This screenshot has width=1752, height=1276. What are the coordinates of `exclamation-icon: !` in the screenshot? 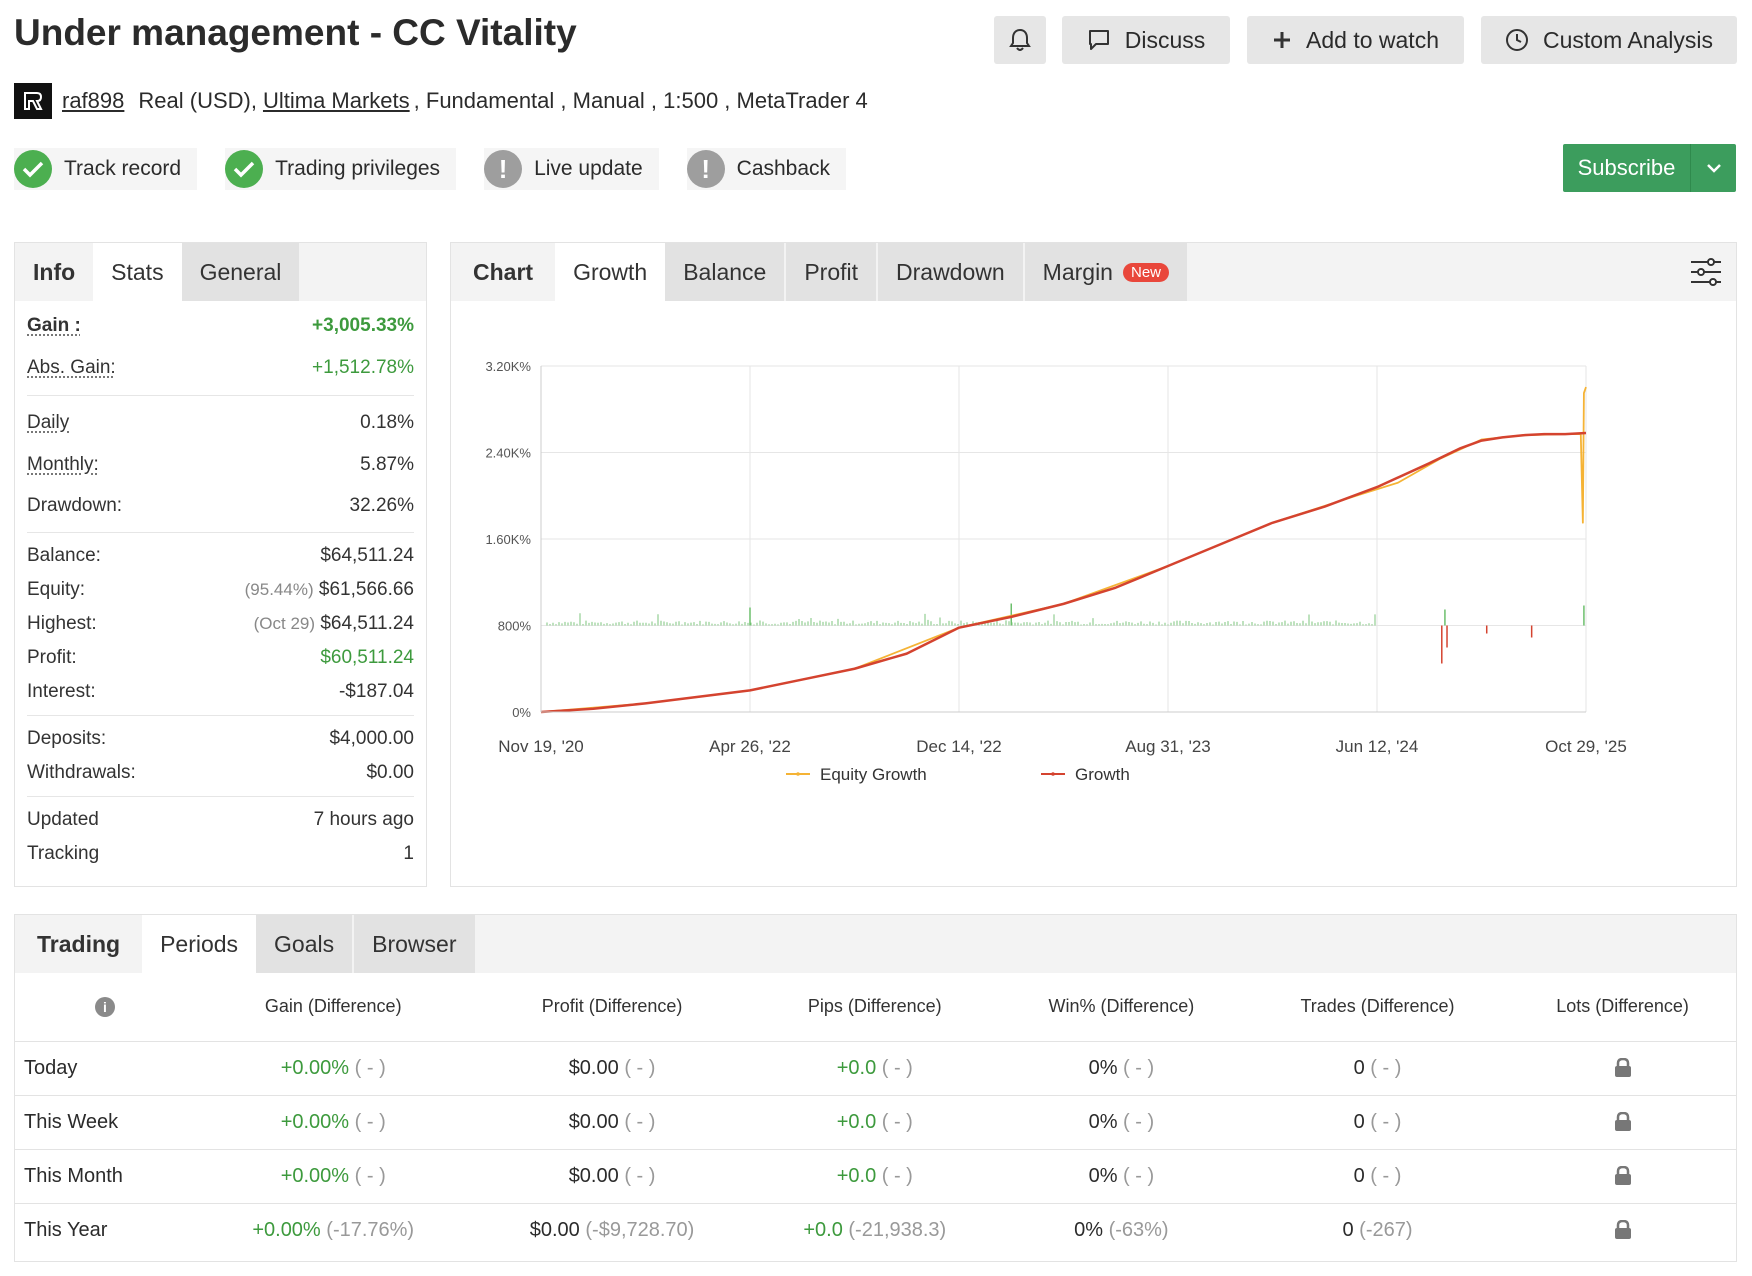 It's located at (503, 169).